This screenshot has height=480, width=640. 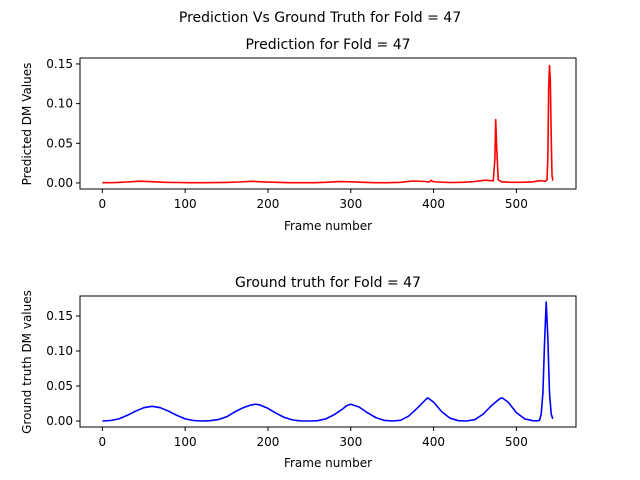 What do you see at coordinates (268, 442) in the screenshot?
I see `ground-truth-x-tick-label: 200` at bounding box center [268, 442].